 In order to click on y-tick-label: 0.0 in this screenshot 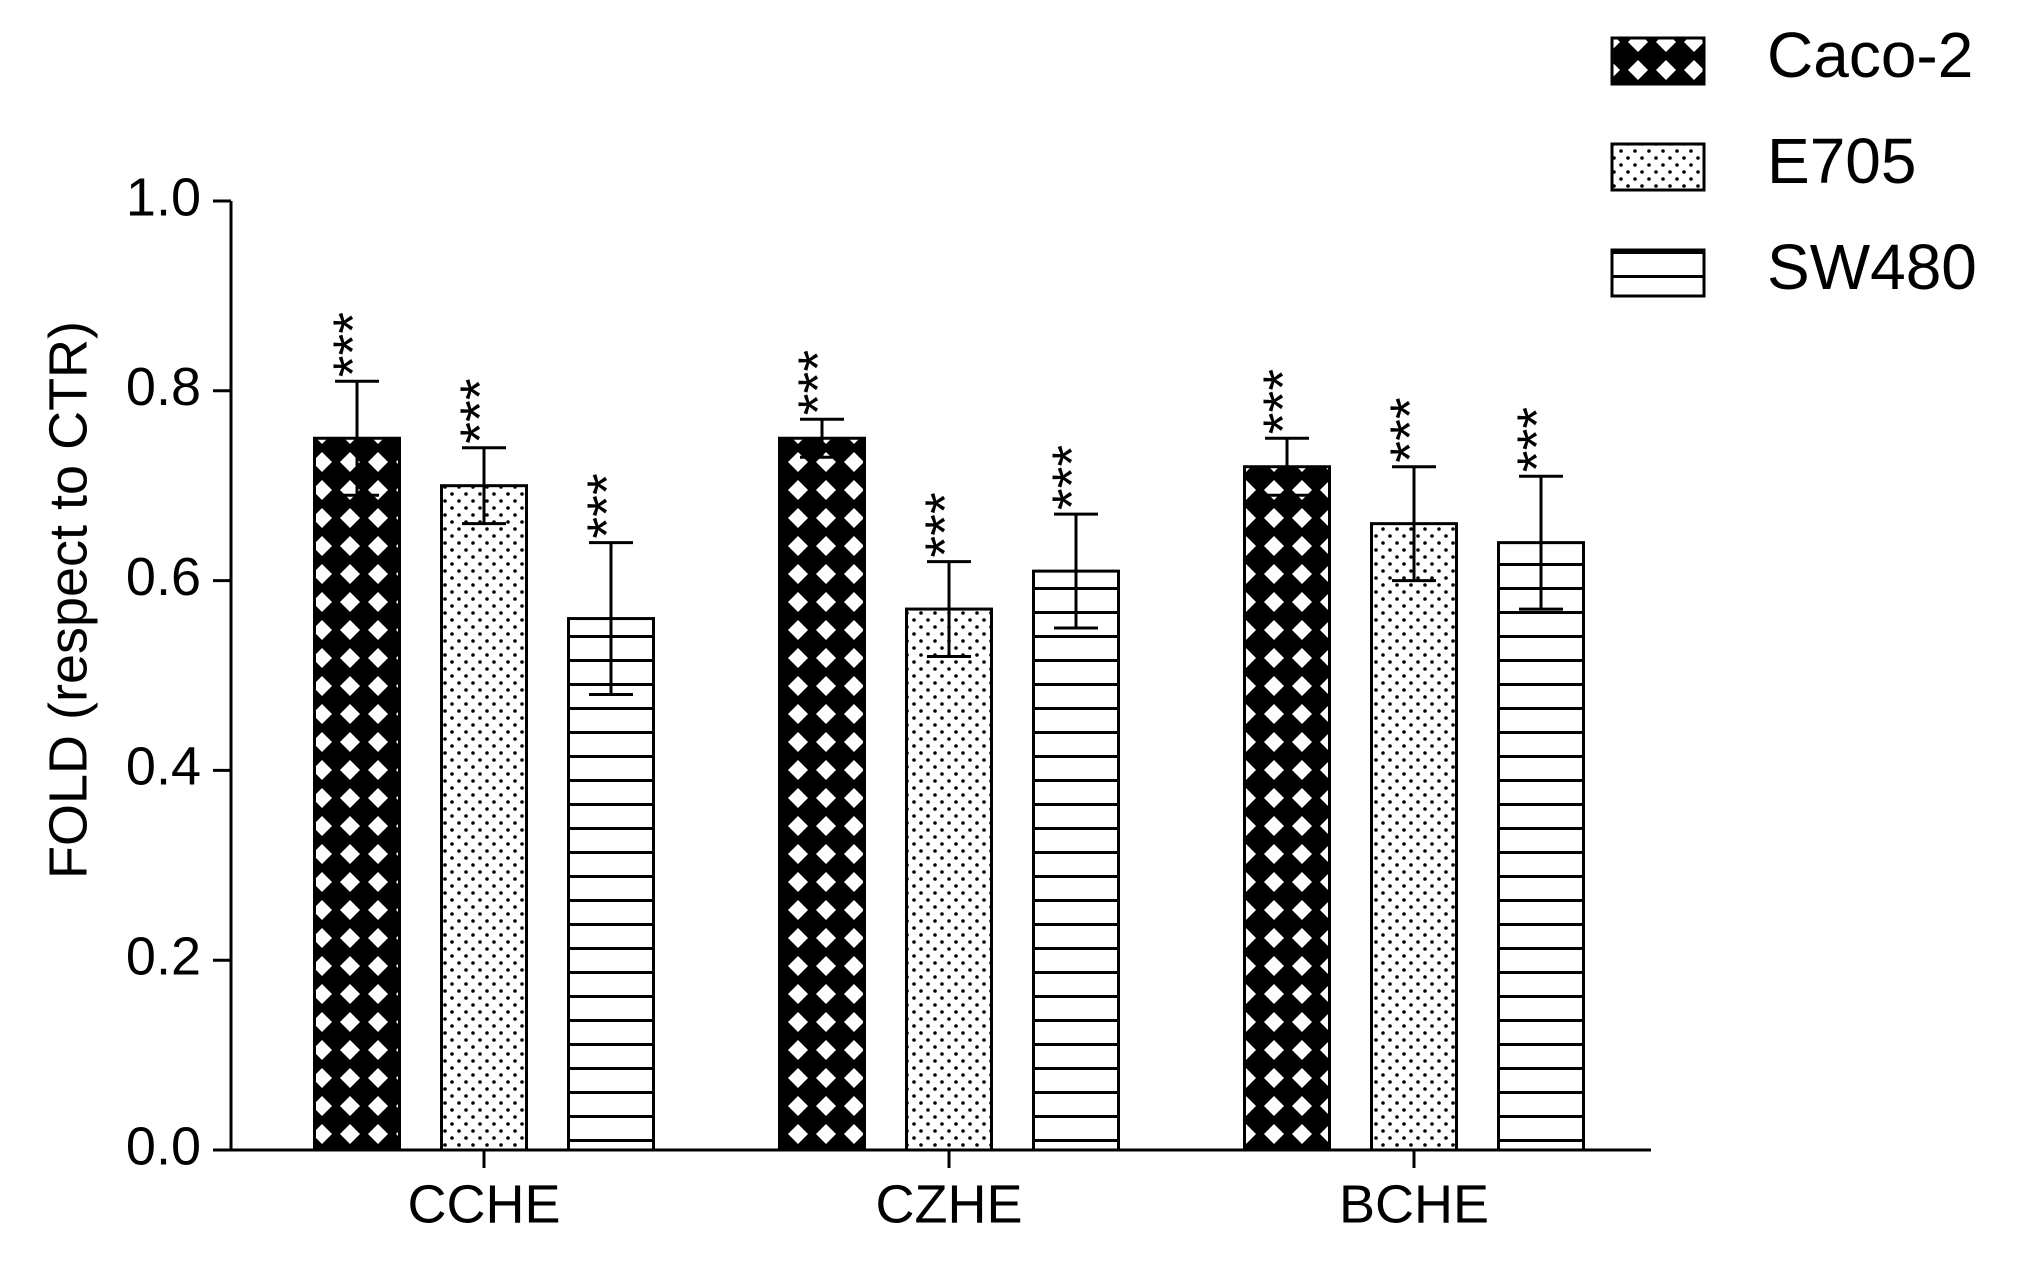, I will do `click(163, 1146)`.